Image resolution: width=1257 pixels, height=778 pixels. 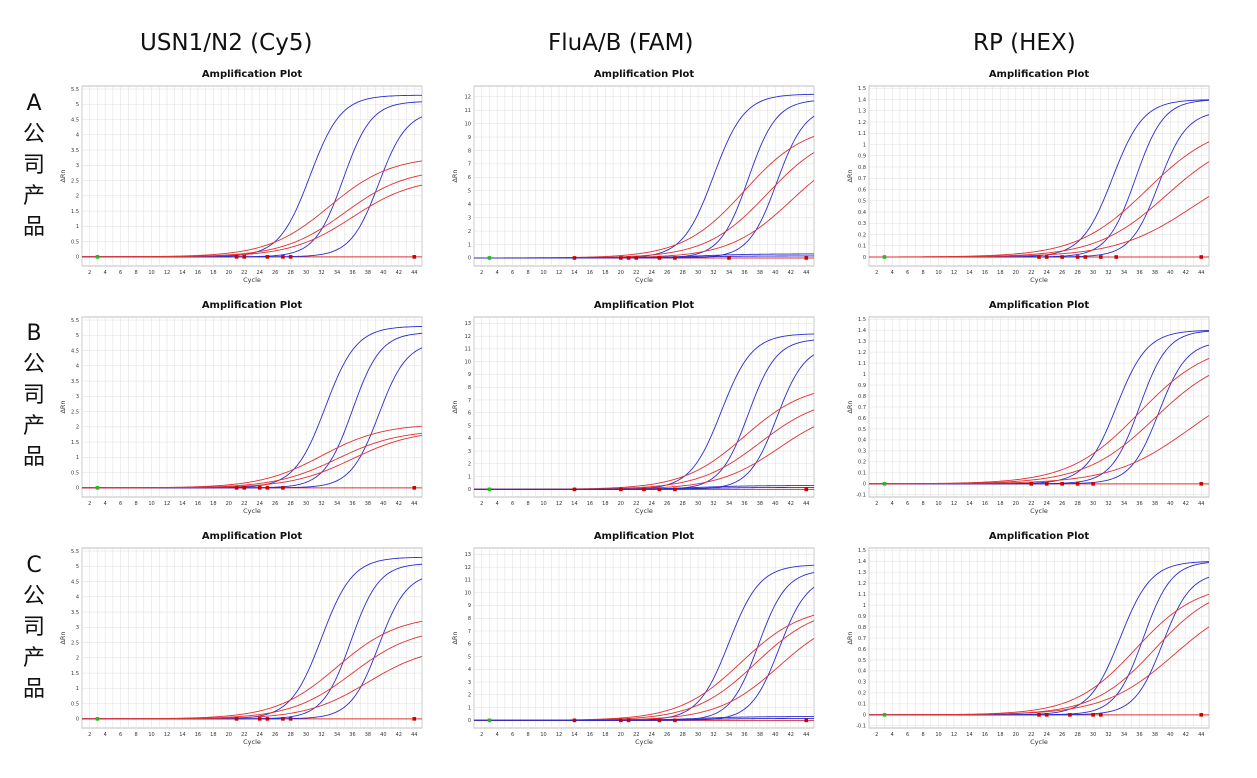 I want to click on y-tick-label: 3.5, so click(x=75, y=382).